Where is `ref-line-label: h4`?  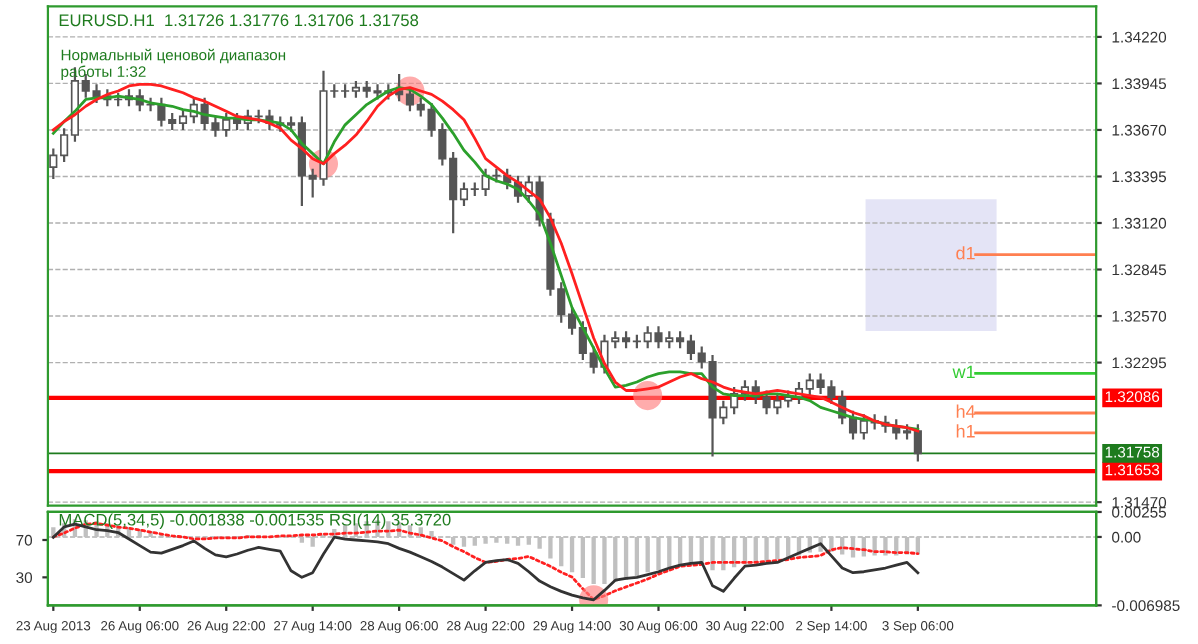 ref-line-label: h4 is located at coordinates (966, 411).